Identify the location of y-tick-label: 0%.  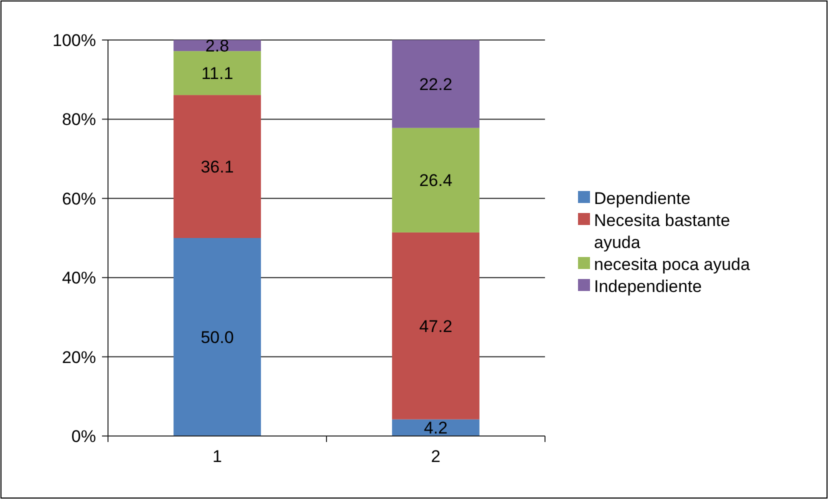
(83, 436).